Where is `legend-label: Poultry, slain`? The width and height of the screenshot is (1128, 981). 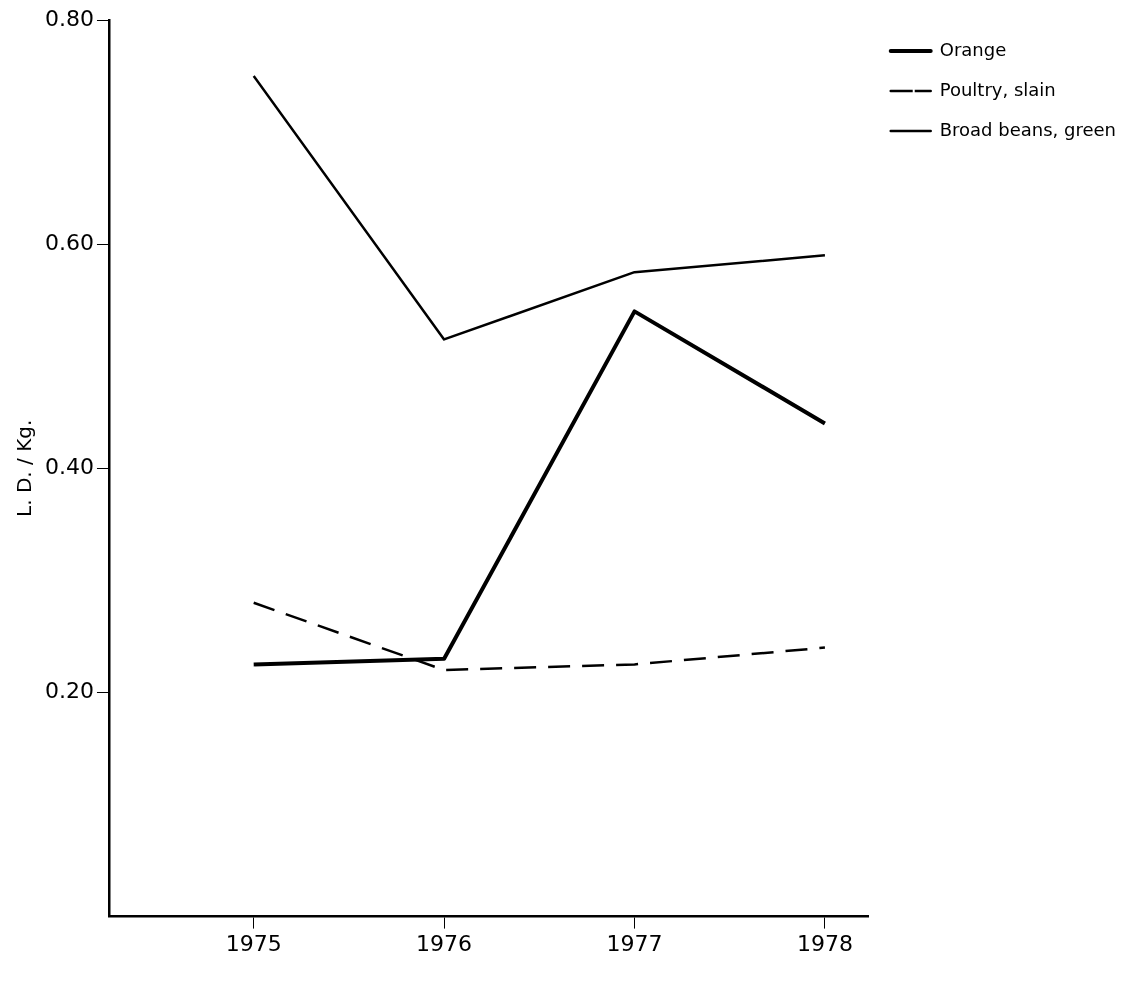
legend-label: Poultry, slain is located at coordinates (997, 89).